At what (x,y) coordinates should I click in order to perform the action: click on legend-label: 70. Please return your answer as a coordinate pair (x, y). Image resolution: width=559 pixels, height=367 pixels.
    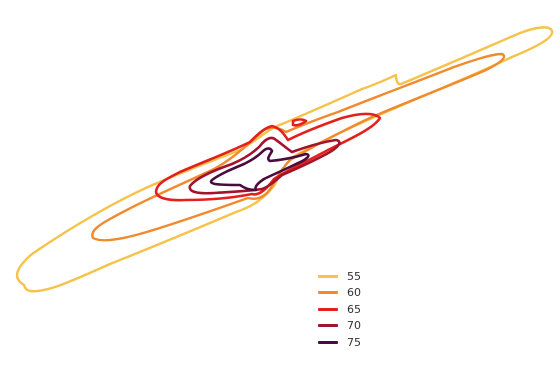
    Looking at the image, I should click on (354, 326).